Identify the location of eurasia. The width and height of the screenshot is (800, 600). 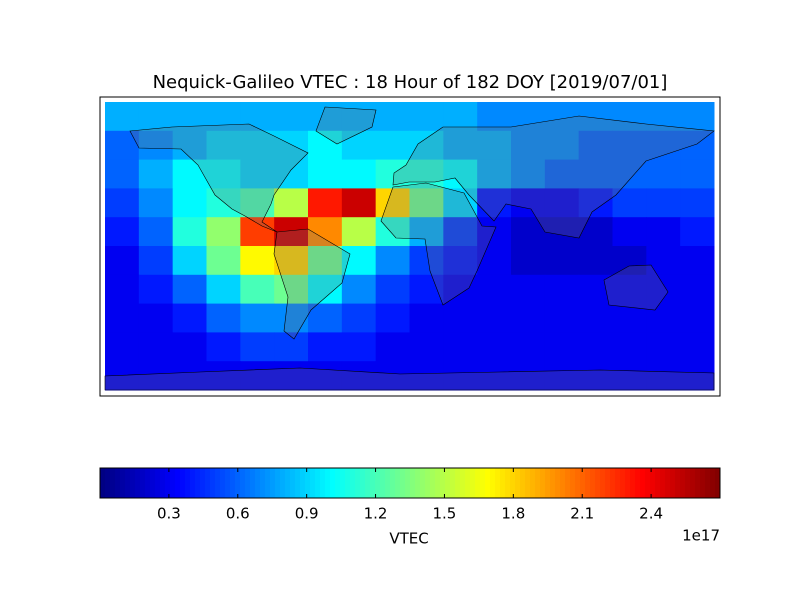
(553, 177).